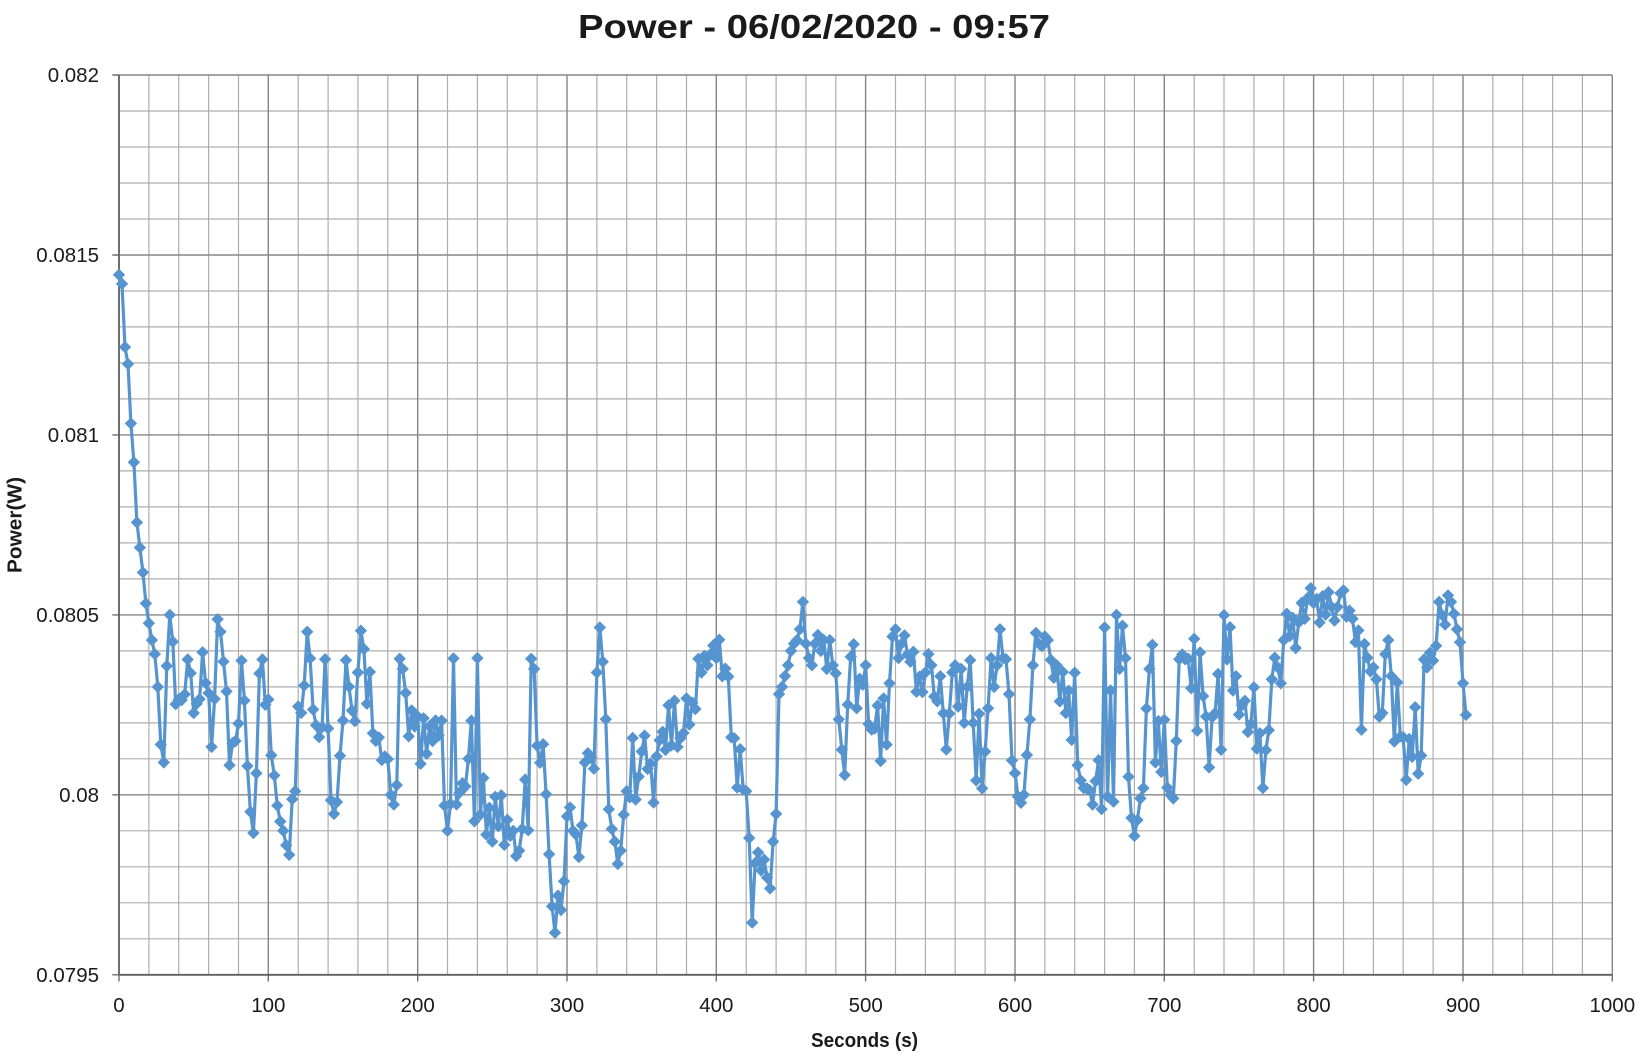 This screenshot has height=1056, width=1637. Describe the element at coordinates (67, 255) in the screenshot. I see `svg-text: 0.0815` at that location.